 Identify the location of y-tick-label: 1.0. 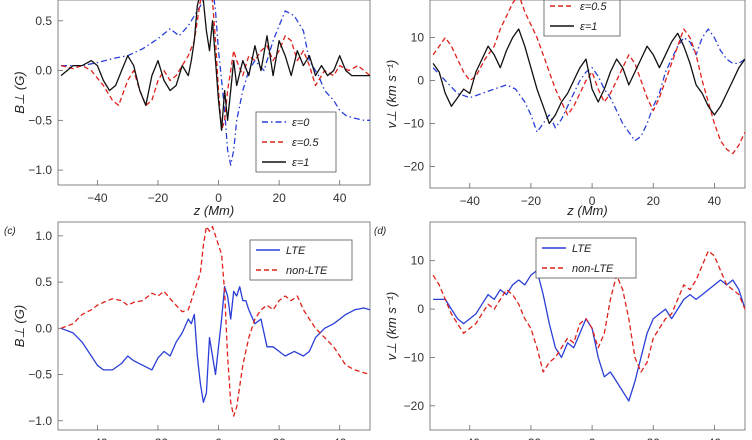
(43, 236).